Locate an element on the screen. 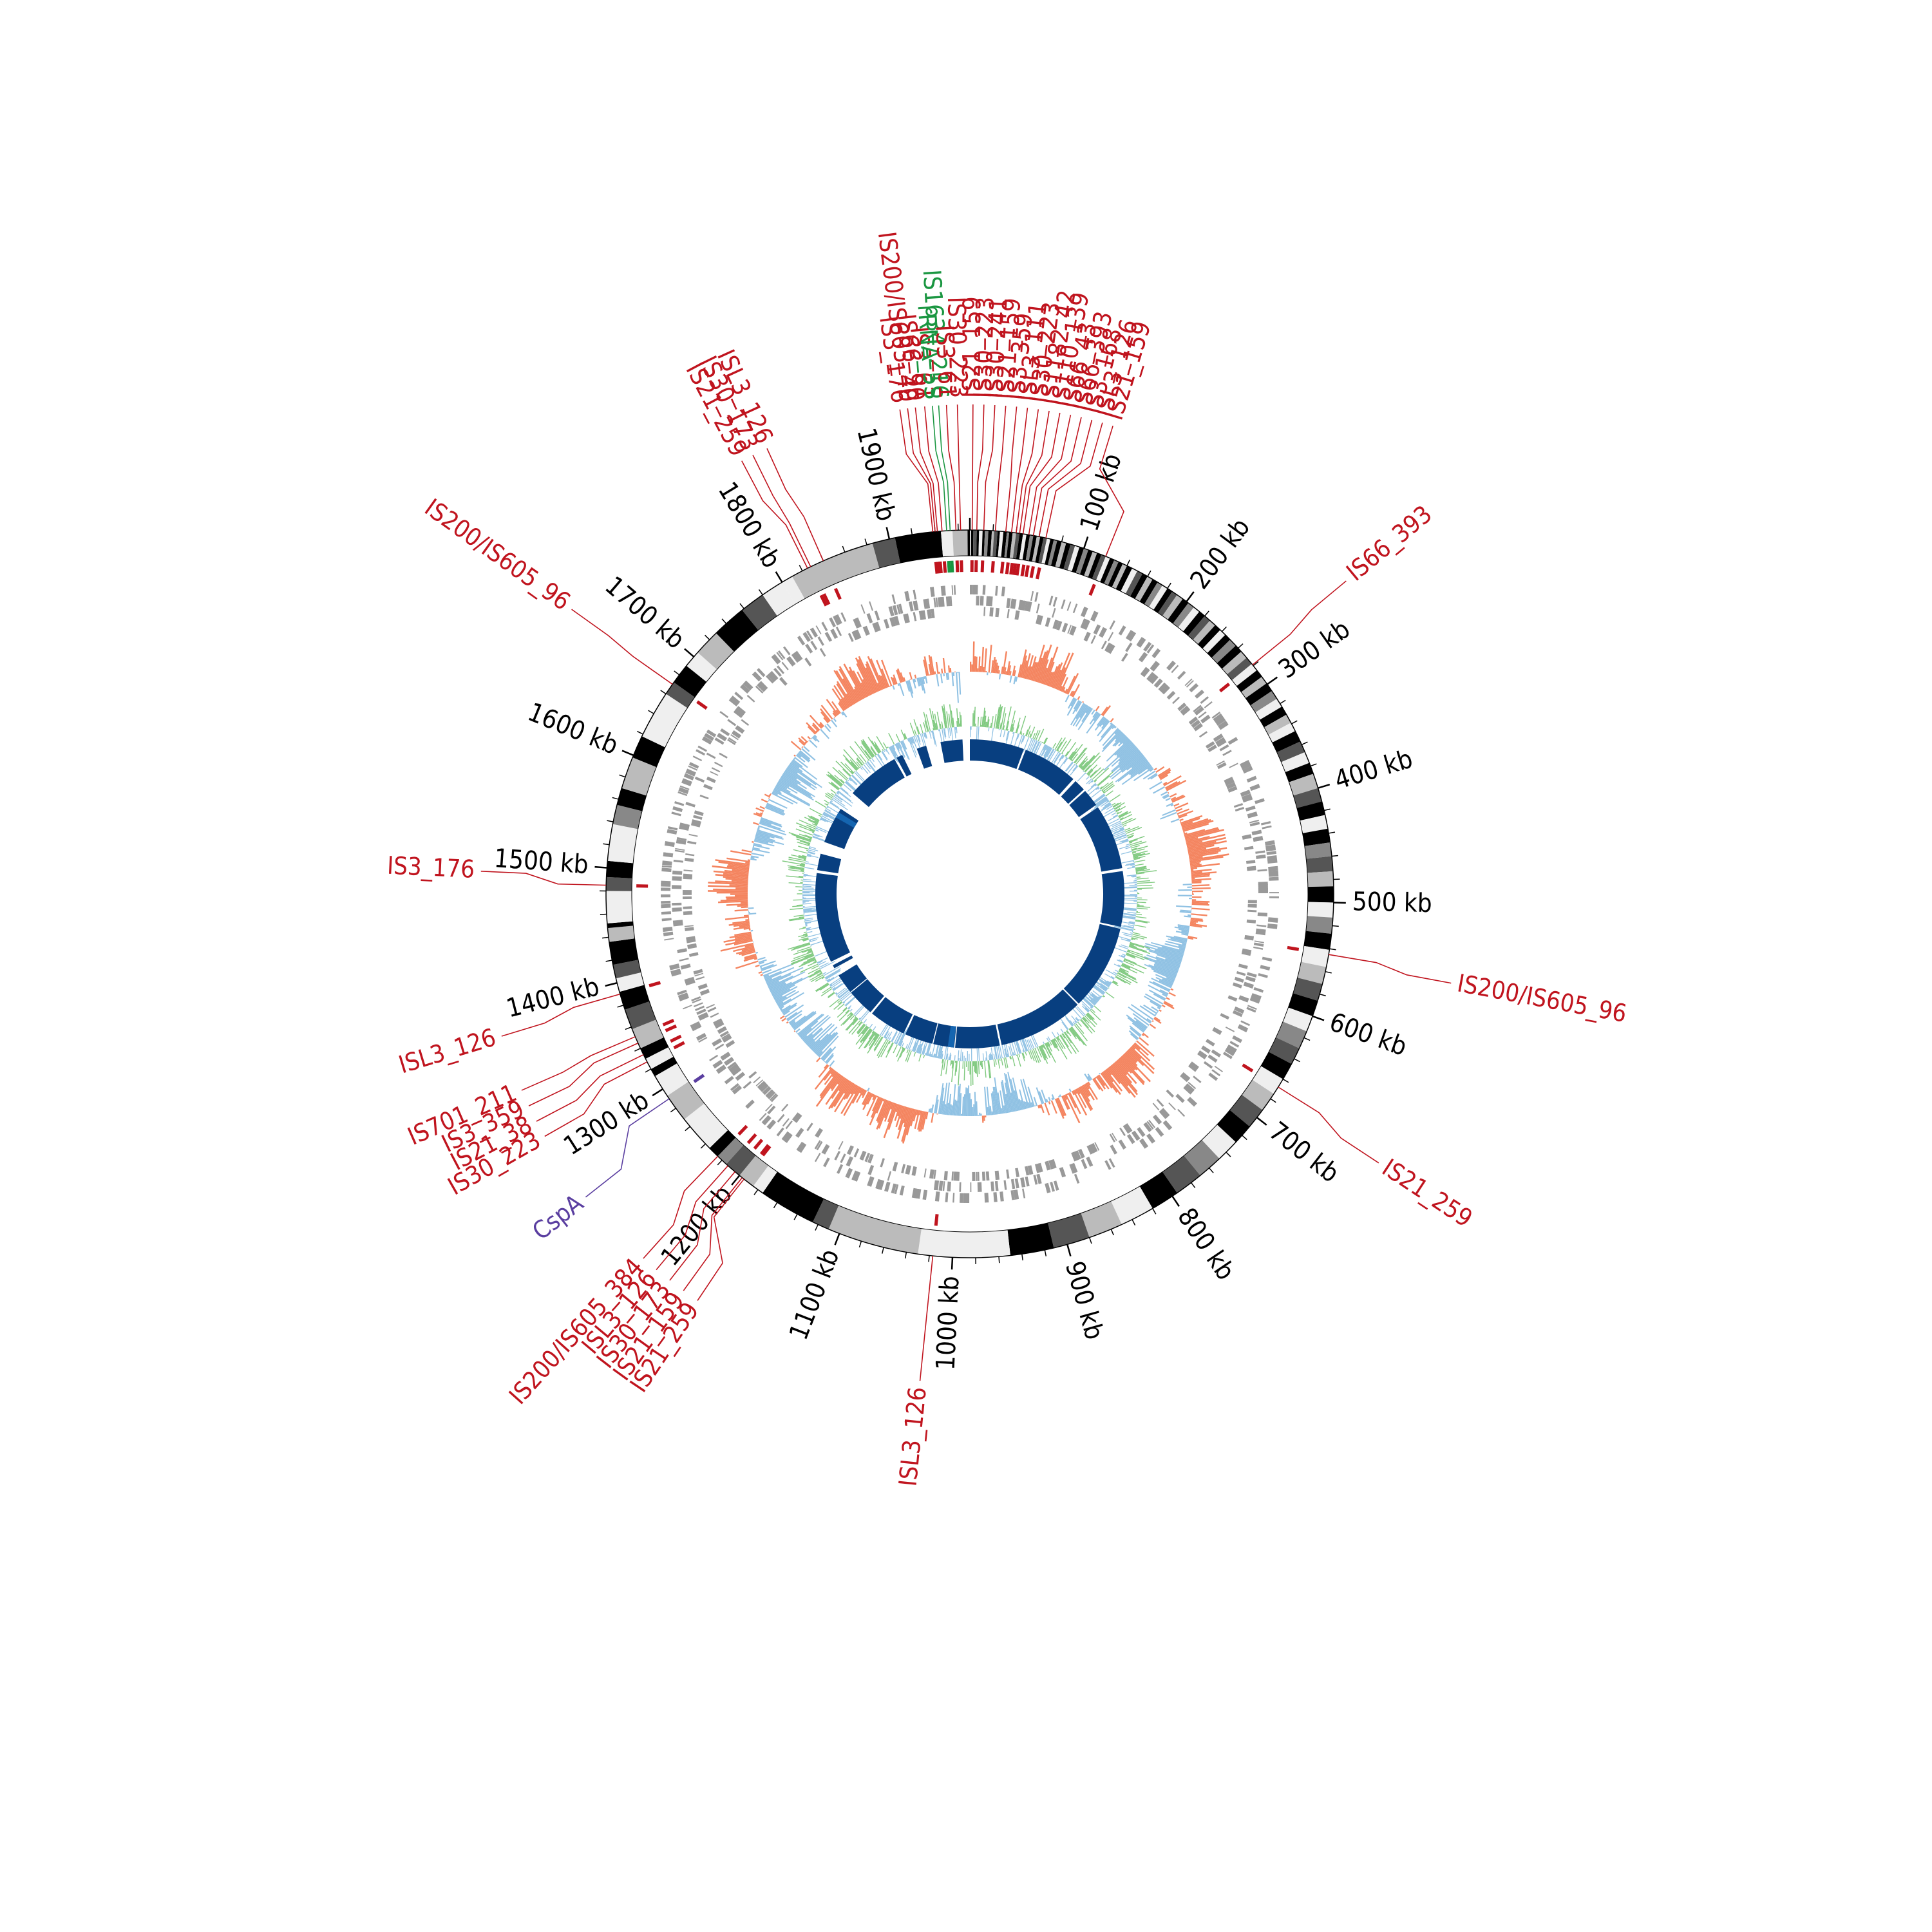 This screenshot has height=1932, width=1932. annotation-label: IS30_223 is located at coordinates (984, 348).